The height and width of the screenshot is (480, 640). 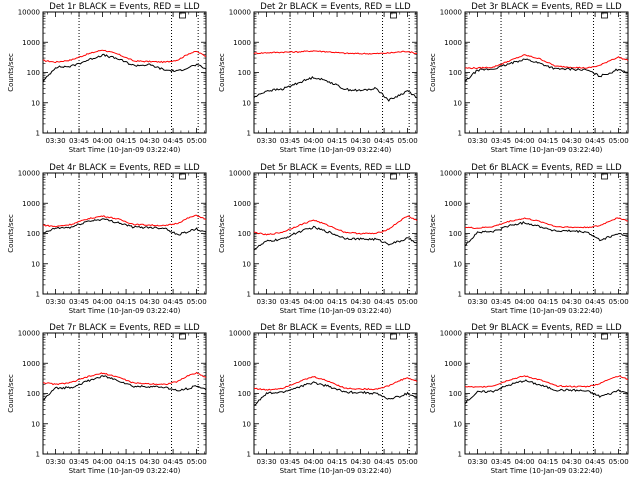 What do you see at coordinates (124, 7) in the screenshot?
I see `panel-title: Det 1r BLACK = Events, RED = LLD` at bounding box center [124, 7].